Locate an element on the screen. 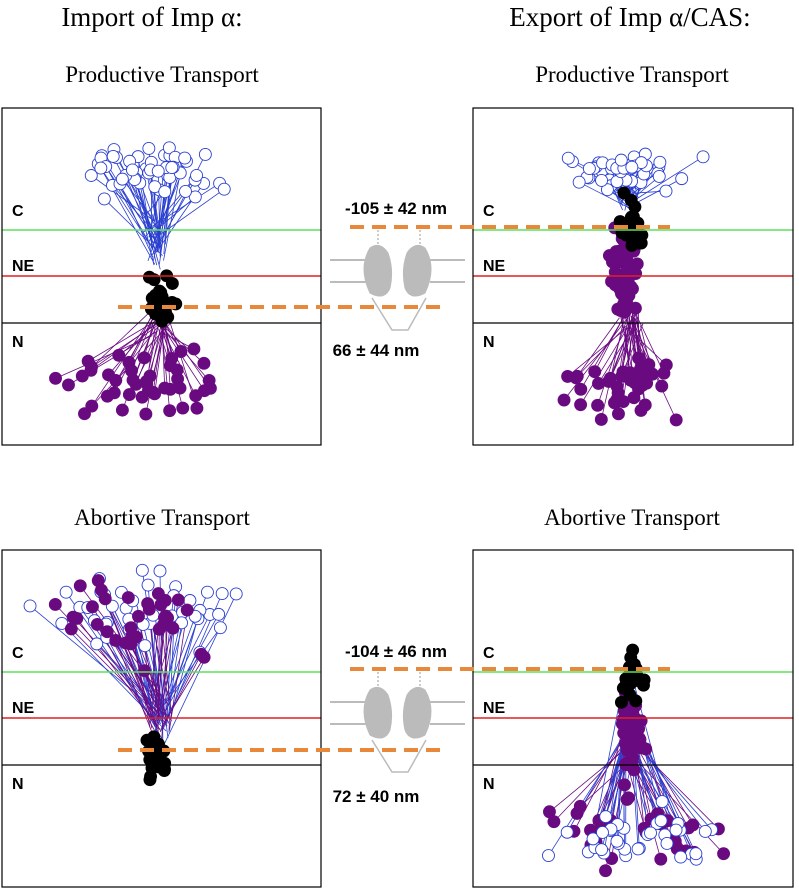 Image resolution: width=799 pixels, height=890 pixels. measurement: 66 ± 44 nm is located at coordinates (376, 350).